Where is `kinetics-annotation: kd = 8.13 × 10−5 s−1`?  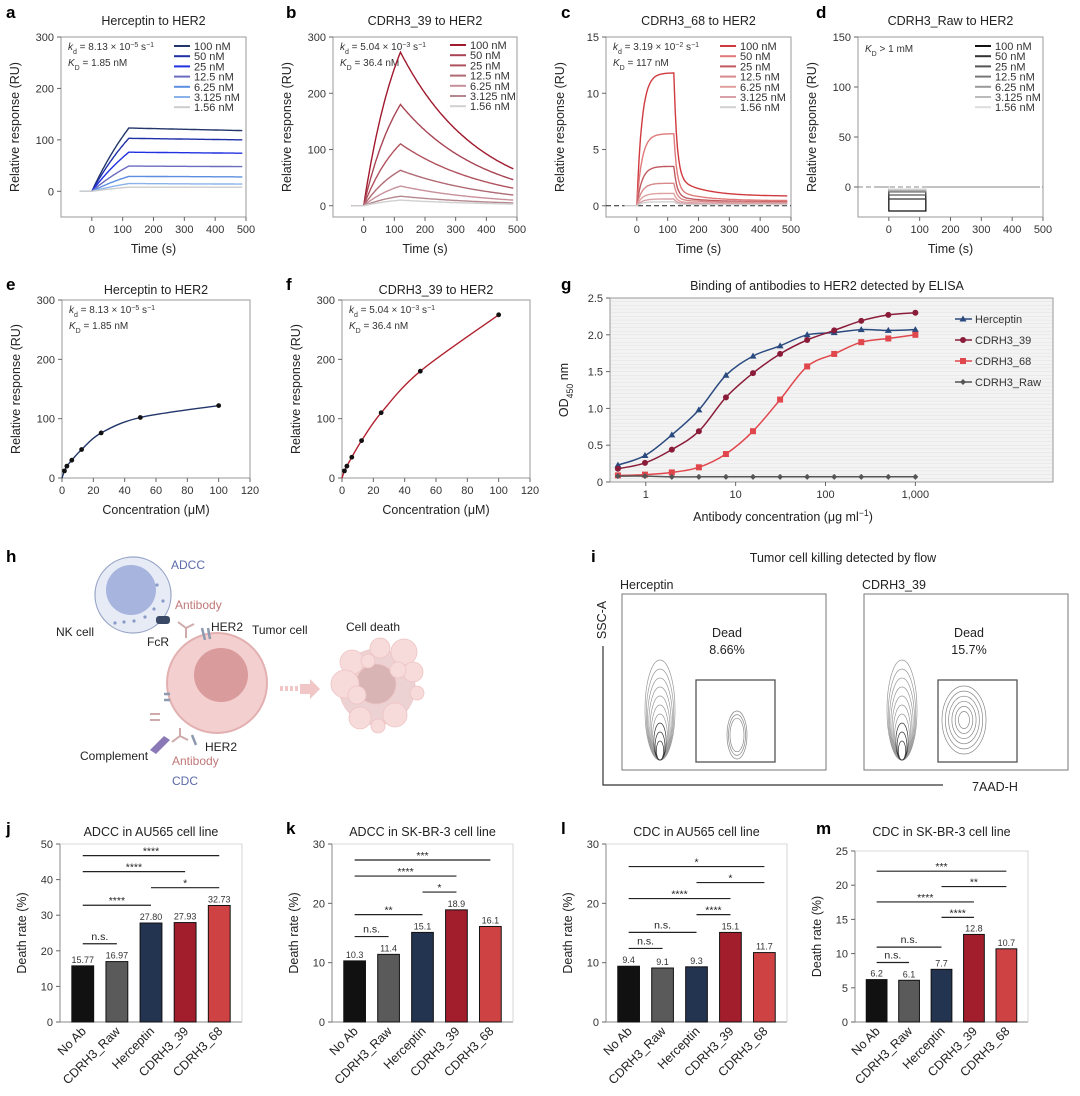
kinetics-annotation: kd = 8.13 × 10−5 s−1 is located at coordinates (111, 49).